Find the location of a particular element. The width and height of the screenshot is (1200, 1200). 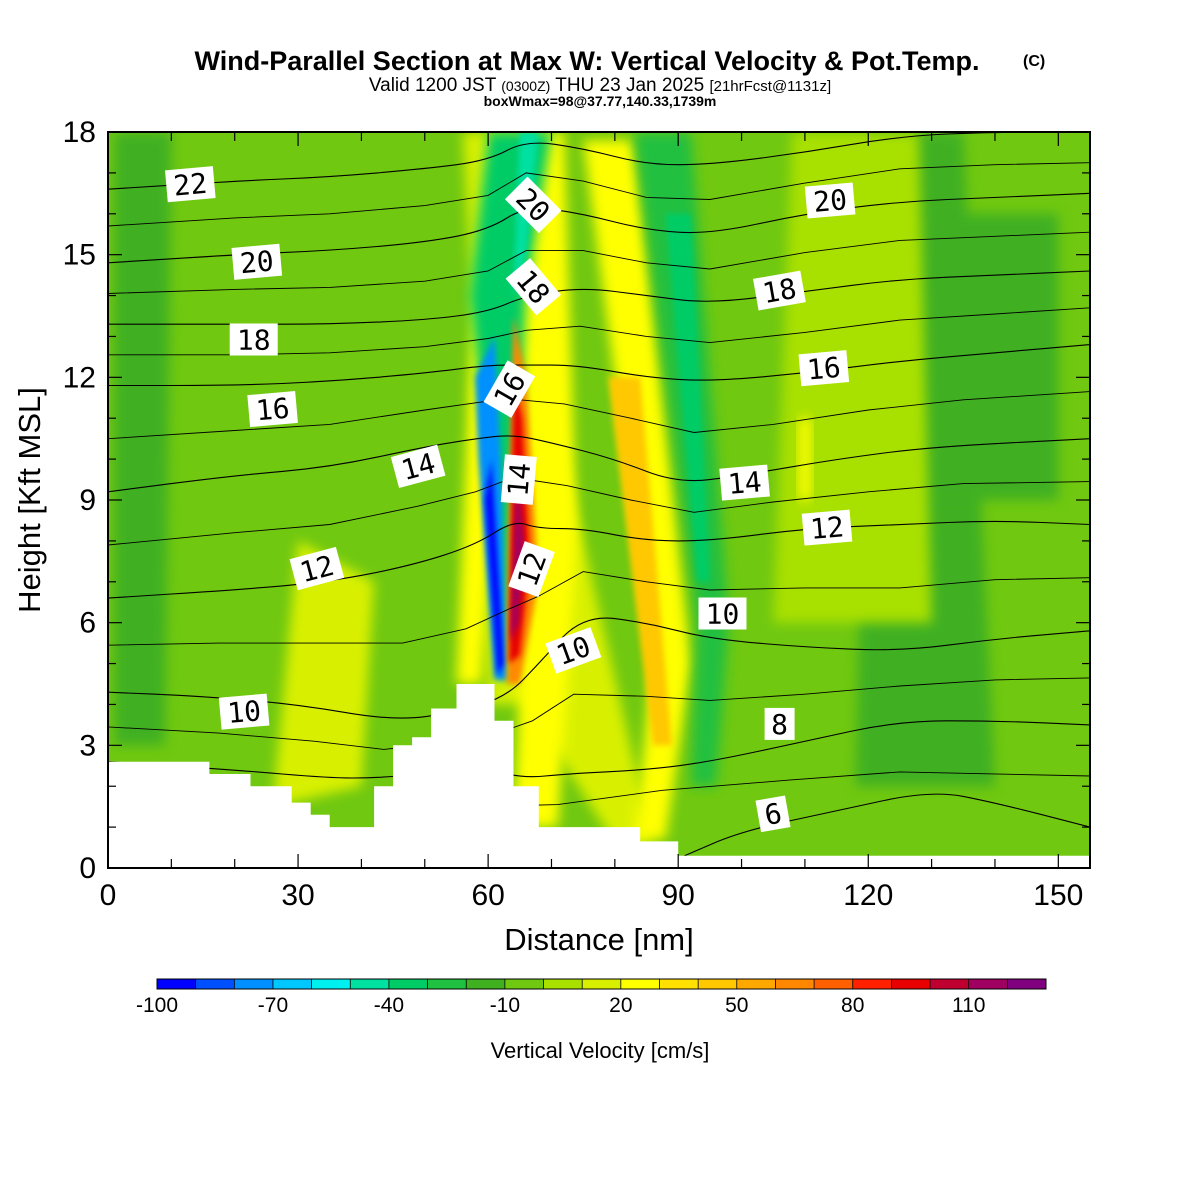

contour-label-text: 18 is located at coordinates (254, 340).